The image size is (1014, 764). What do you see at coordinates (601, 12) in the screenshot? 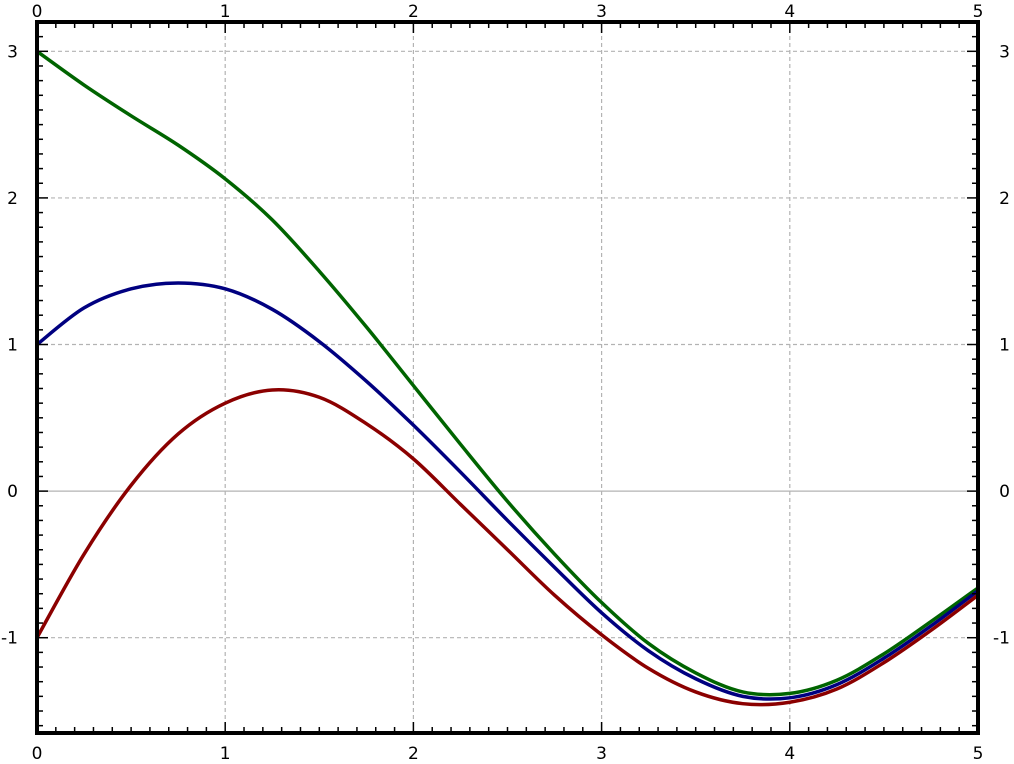
I see `x-tick-label-top: 3` at bounding box center [601, 12].